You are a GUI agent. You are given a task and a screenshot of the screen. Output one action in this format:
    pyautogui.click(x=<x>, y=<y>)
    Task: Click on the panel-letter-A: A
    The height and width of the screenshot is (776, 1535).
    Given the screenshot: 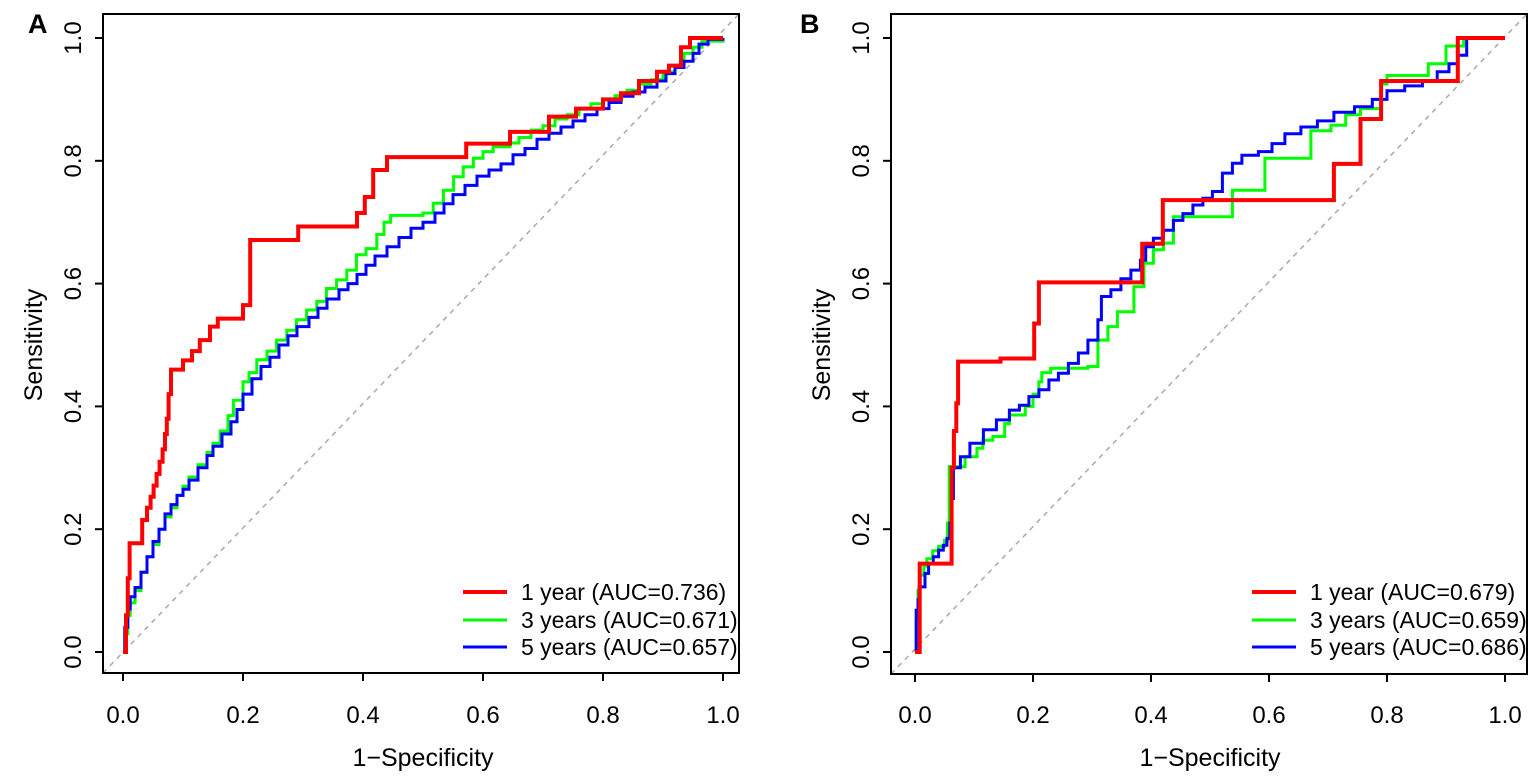 What is the action you would take?
    pyautogui.click(x=38, y=24)
    